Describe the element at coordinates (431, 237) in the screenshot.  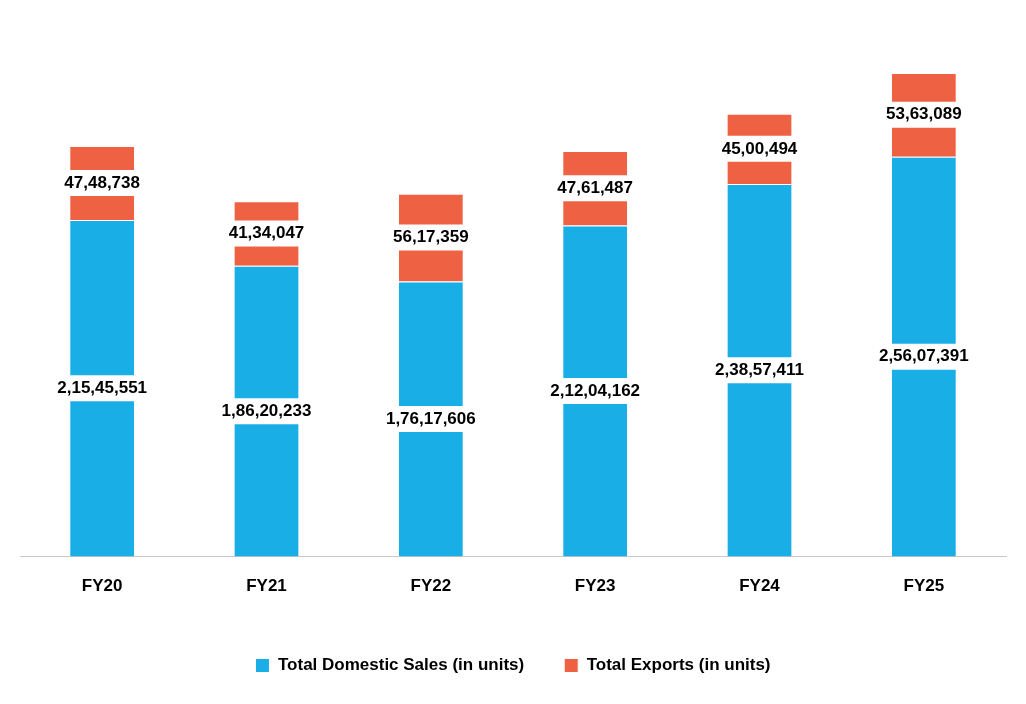
I see `data-label: 56,17,359` at that location.